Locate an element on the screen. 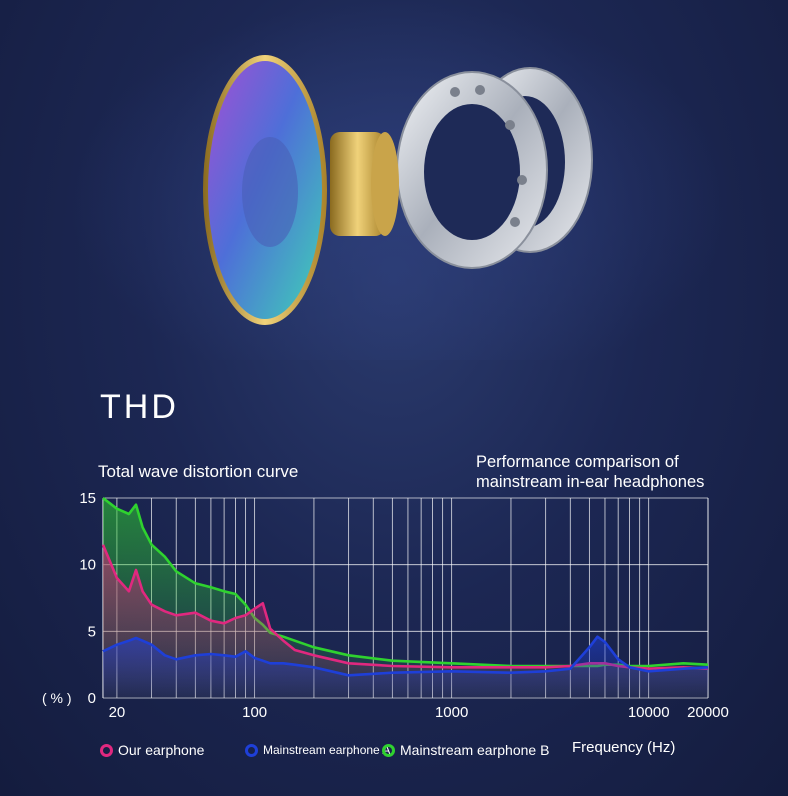  legend-item-earphone-b: Mainstream earphone B is located at coordinates (465, 750).